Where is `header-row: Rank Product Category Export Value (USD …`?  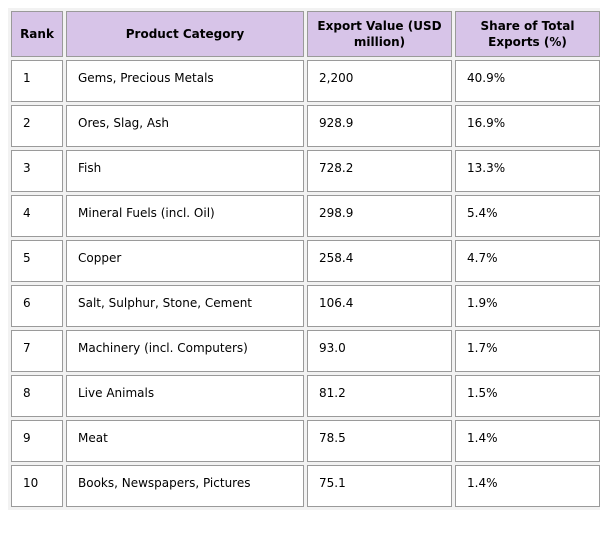
header-row: Rank Product Category Export Value (USD … is located at coordinates (305, 34).